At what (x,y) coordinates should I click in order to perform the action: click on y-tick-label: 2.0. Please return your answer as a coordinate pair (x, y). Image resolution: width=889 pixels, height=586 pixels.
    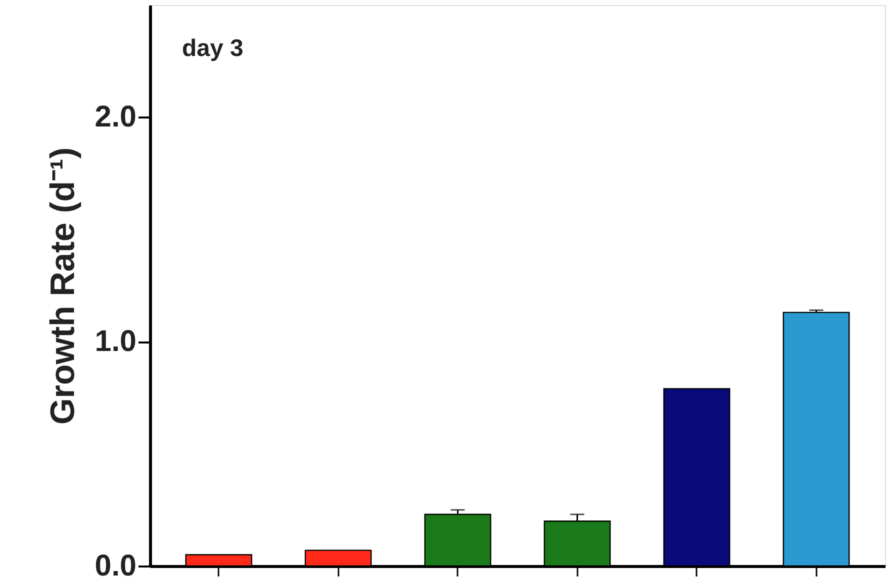
    Looking at the image, I should click on (115, 117).